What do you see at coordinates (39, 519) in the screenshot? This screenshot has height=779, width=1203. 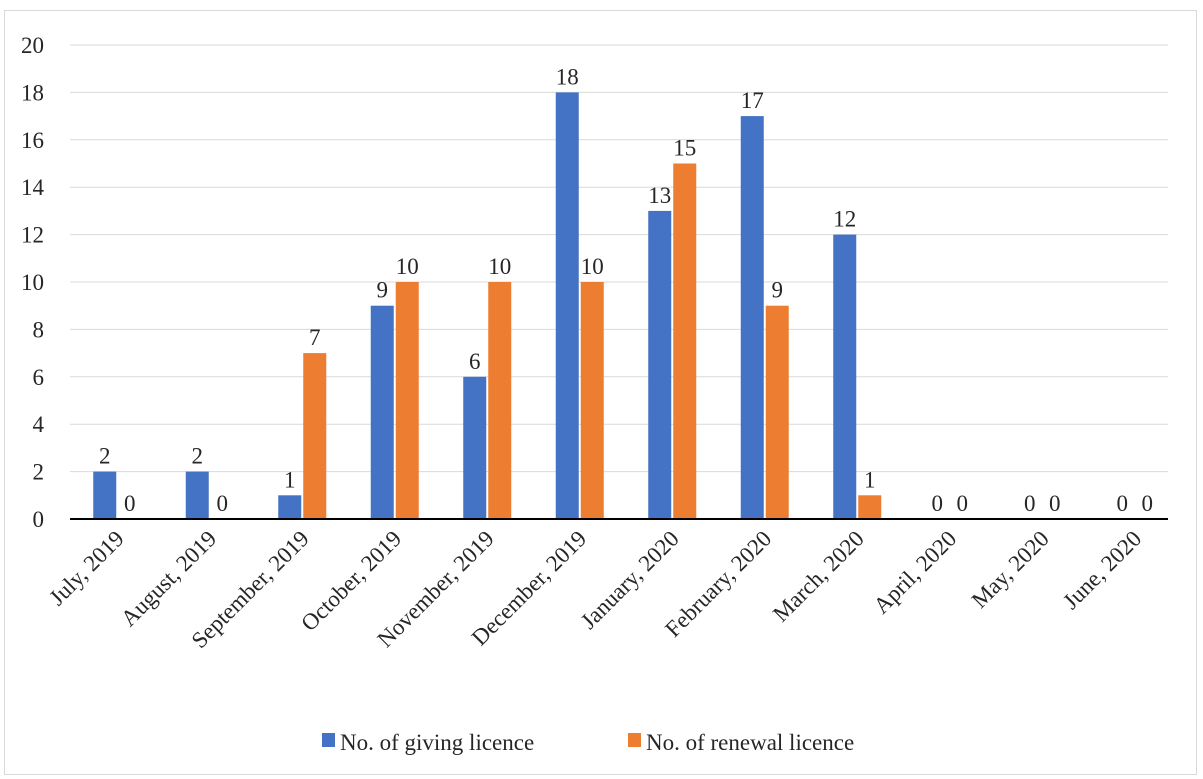 I see `y-tick-label: 0` at bounding box center [39, 519].